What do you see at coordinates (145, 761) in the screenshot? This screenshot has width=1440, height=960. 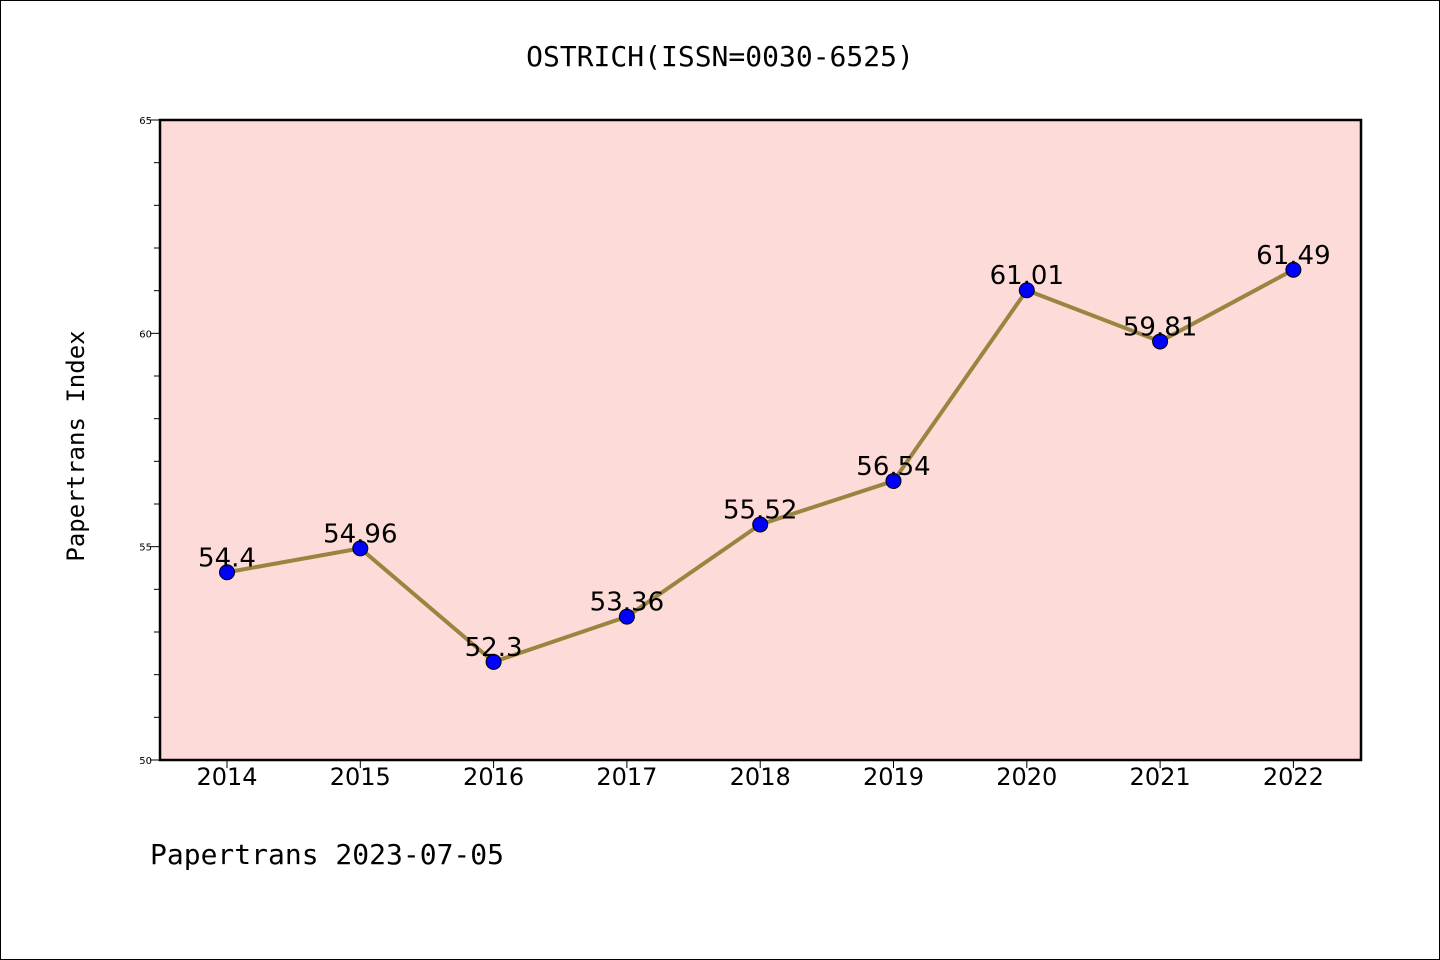 I see `y-tick-label: 50` at bounding box center [145, 761].